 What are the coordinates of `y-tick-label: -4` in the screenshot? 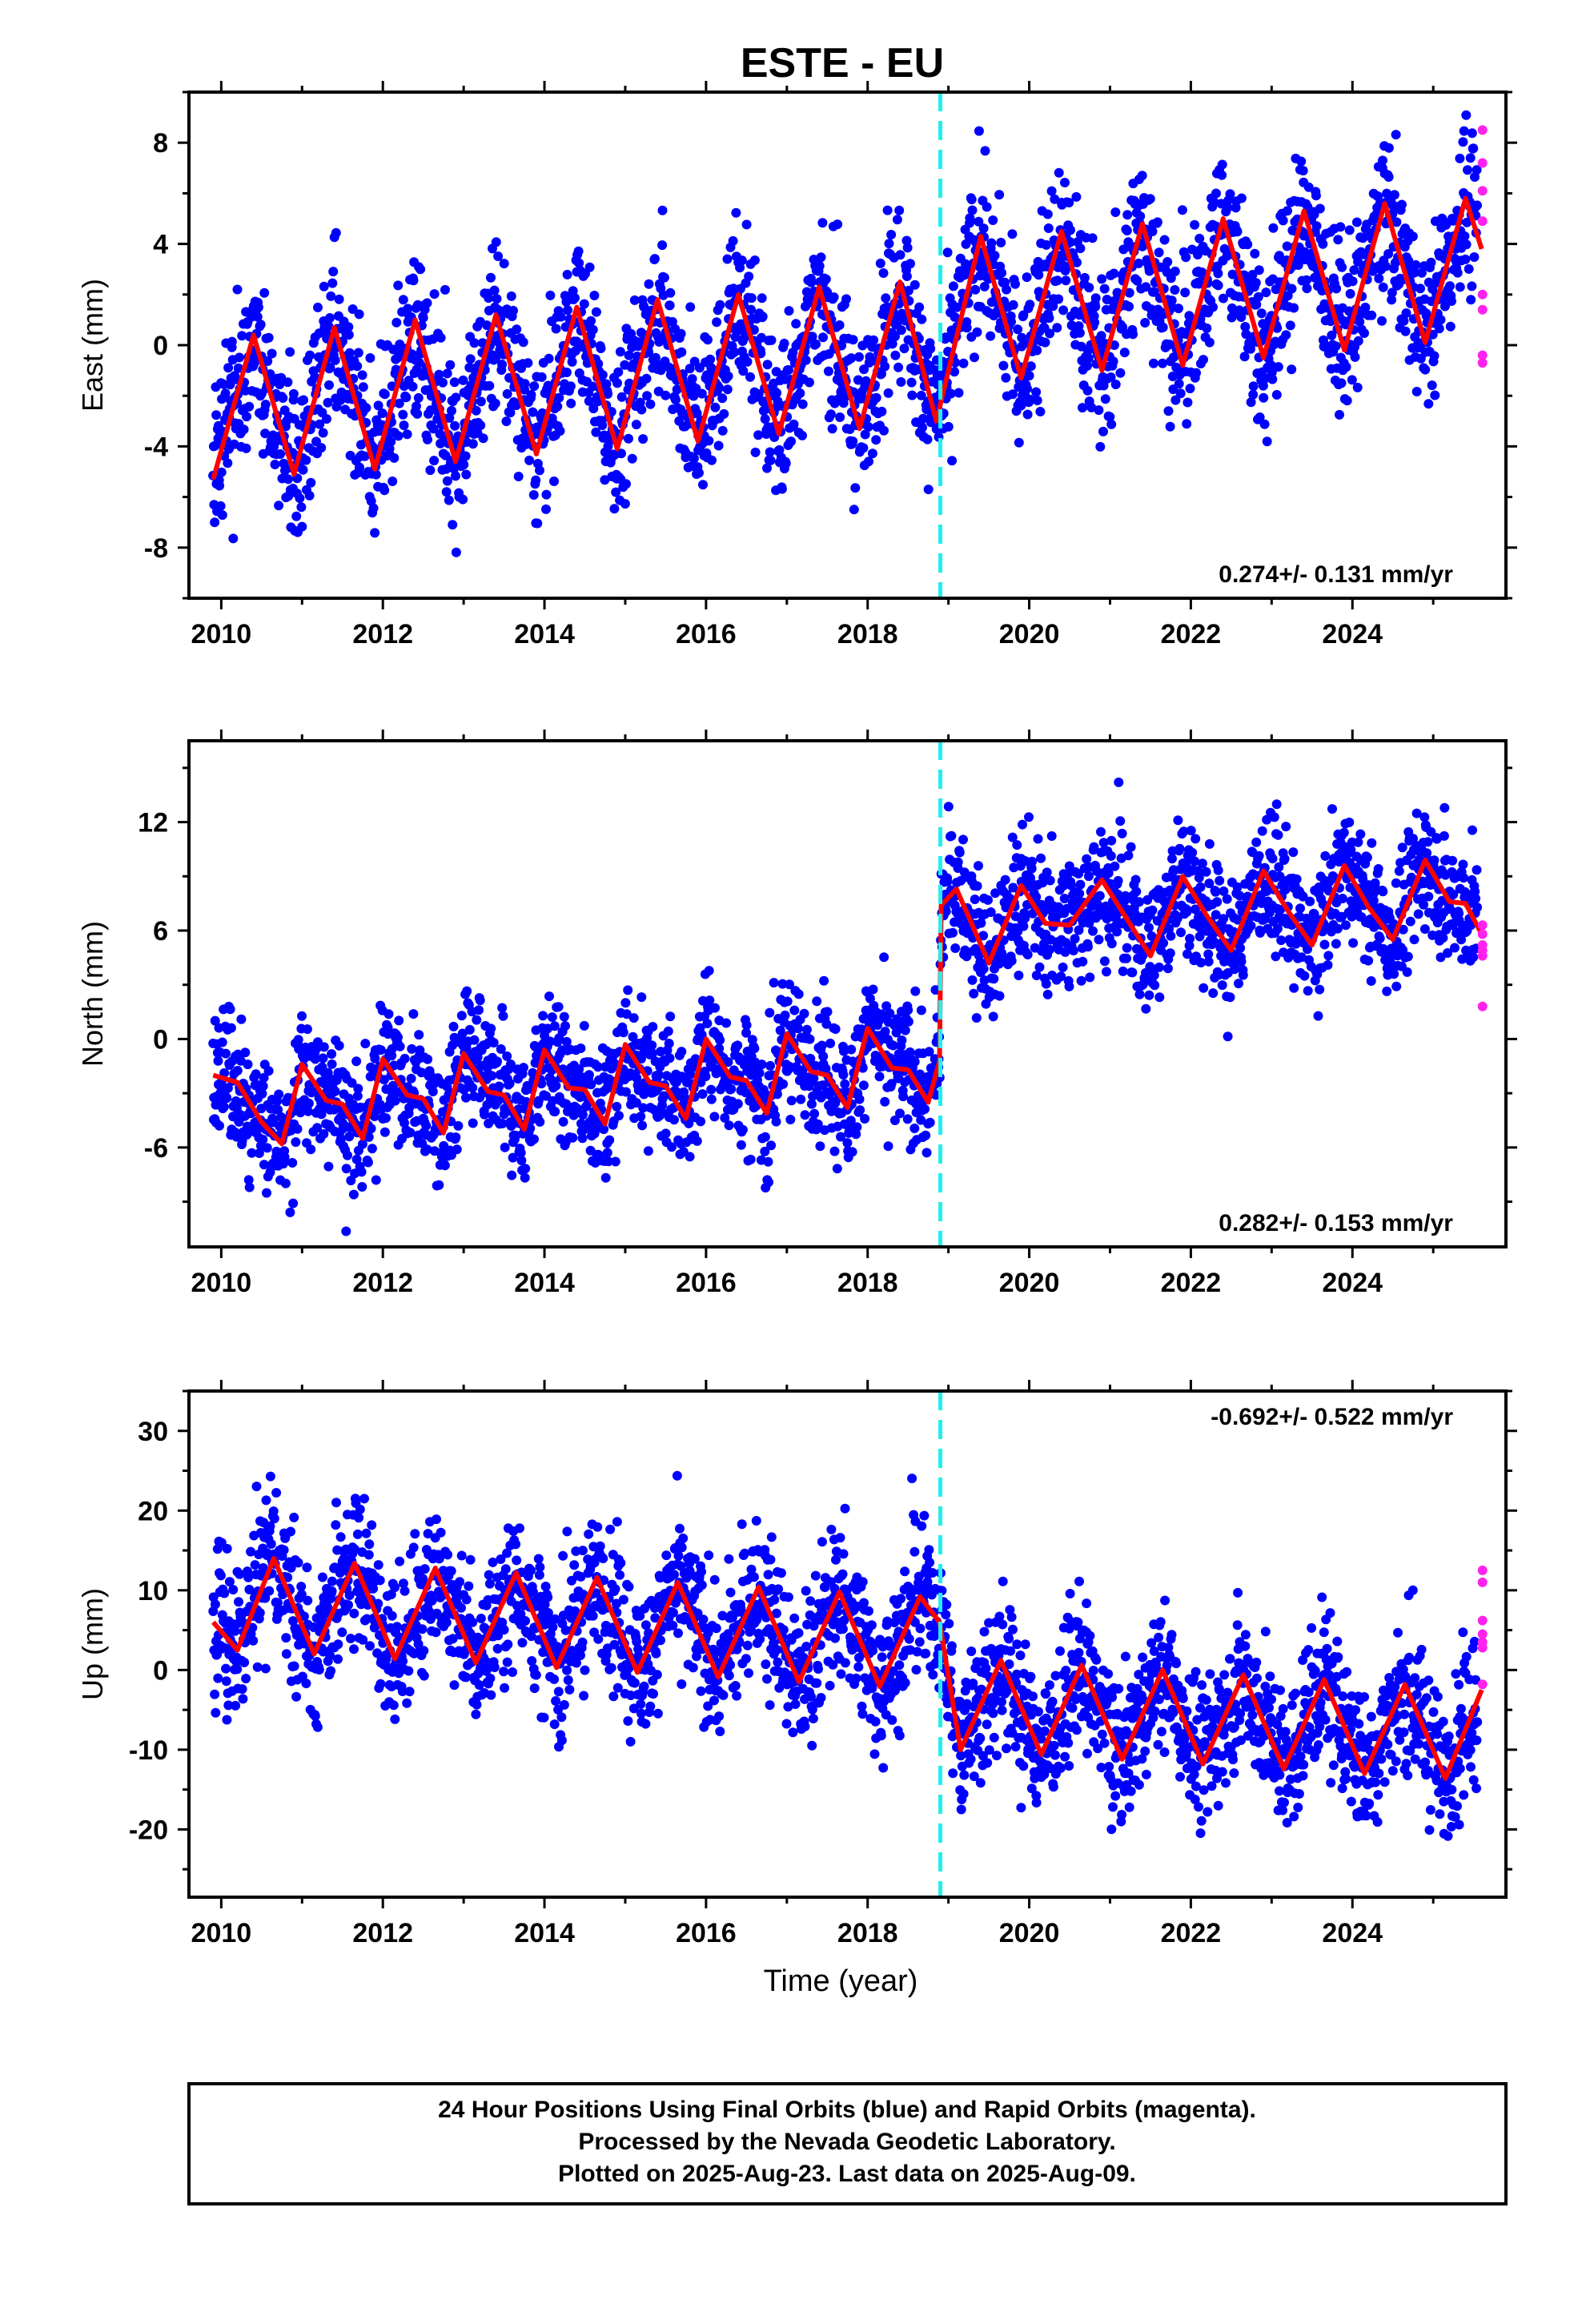 It's located at (156, 447).